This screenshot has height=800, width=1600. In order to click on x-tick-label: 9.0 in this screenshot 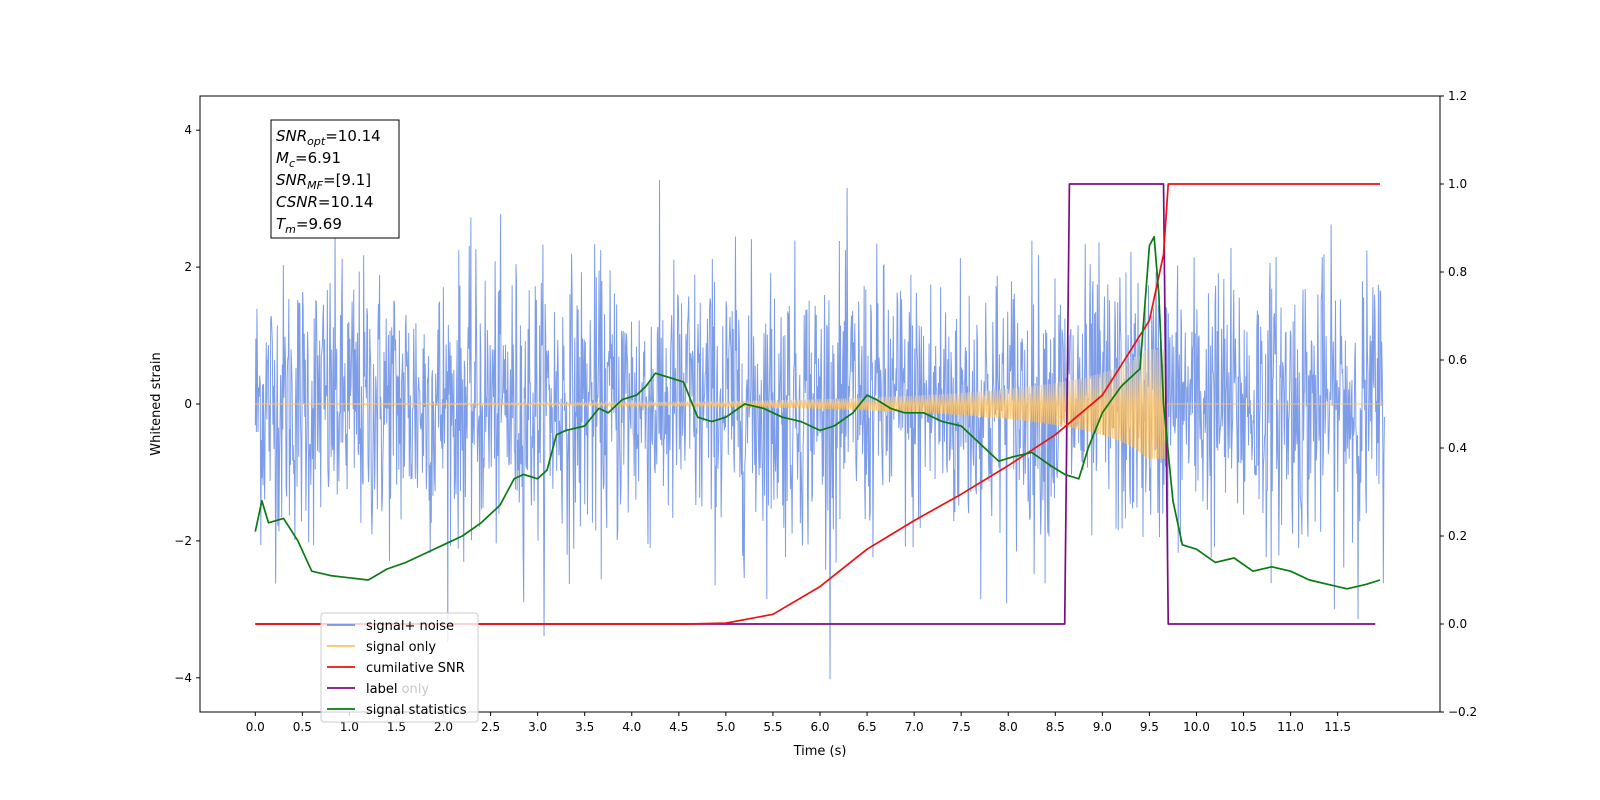, I will do `click(1102, 727)`.